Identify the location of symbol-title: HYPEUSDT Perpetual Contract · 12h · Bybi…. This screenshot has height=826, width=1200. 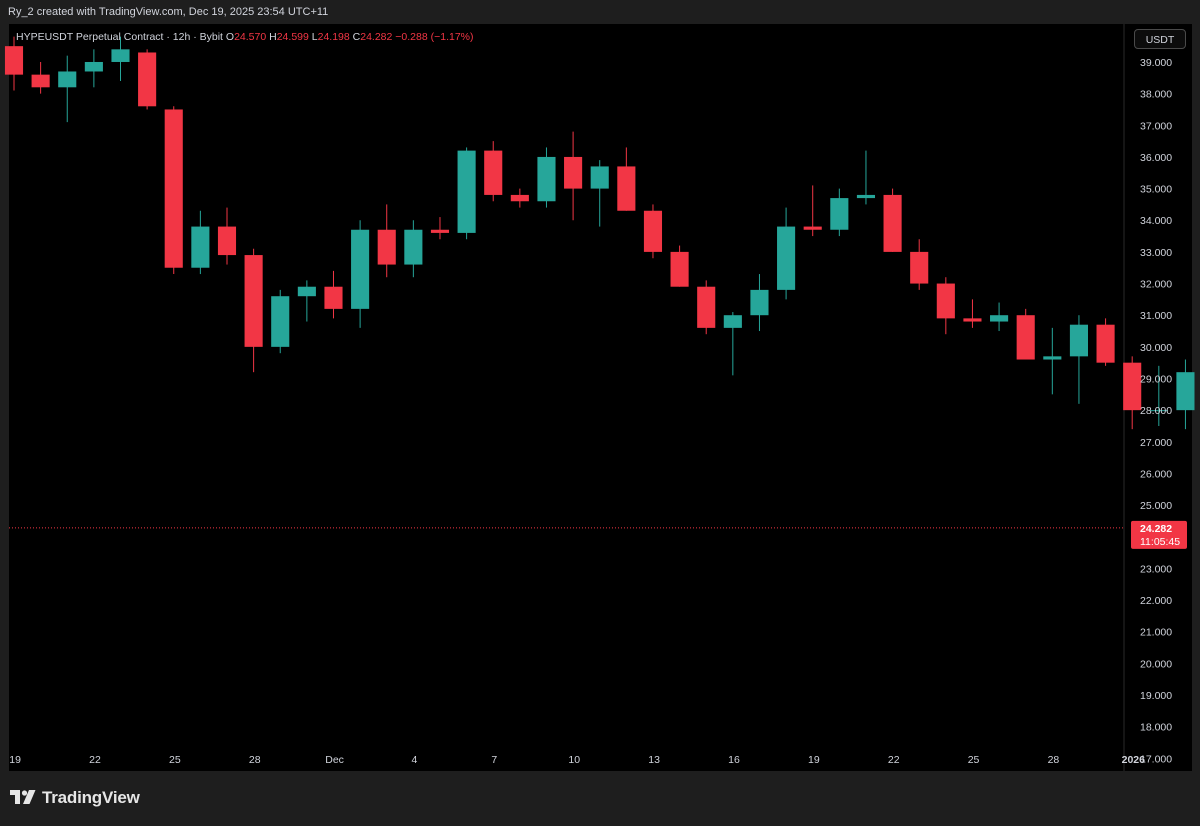
(119, 37).